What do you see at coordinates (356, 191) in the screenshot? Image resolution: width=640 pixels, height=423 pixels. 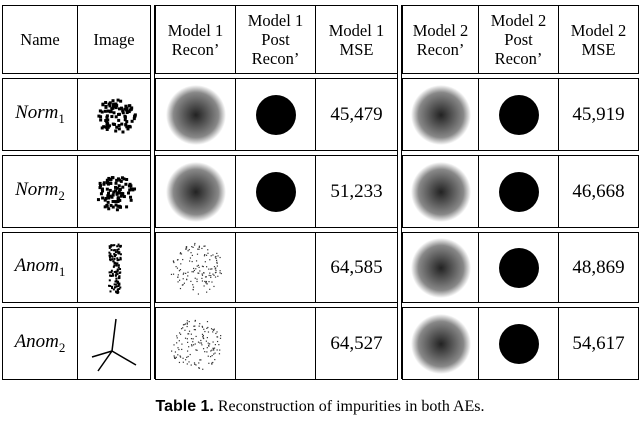 I see `mse-cell: 51,233` at bounding box center [356, 191].